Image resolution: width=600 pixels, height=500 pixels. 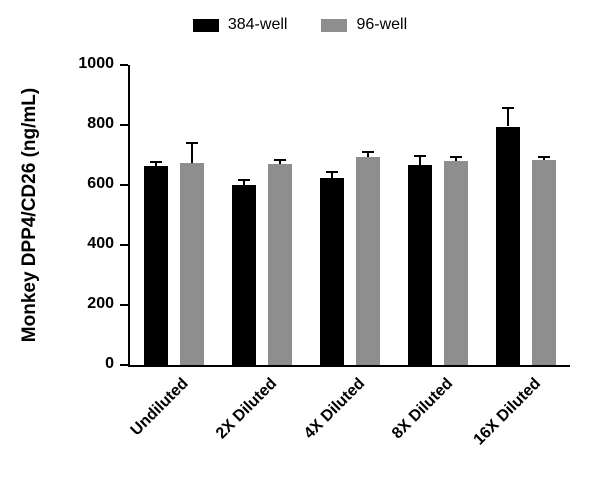 I want to click on x-axis-line, so click(x=349, y=366).